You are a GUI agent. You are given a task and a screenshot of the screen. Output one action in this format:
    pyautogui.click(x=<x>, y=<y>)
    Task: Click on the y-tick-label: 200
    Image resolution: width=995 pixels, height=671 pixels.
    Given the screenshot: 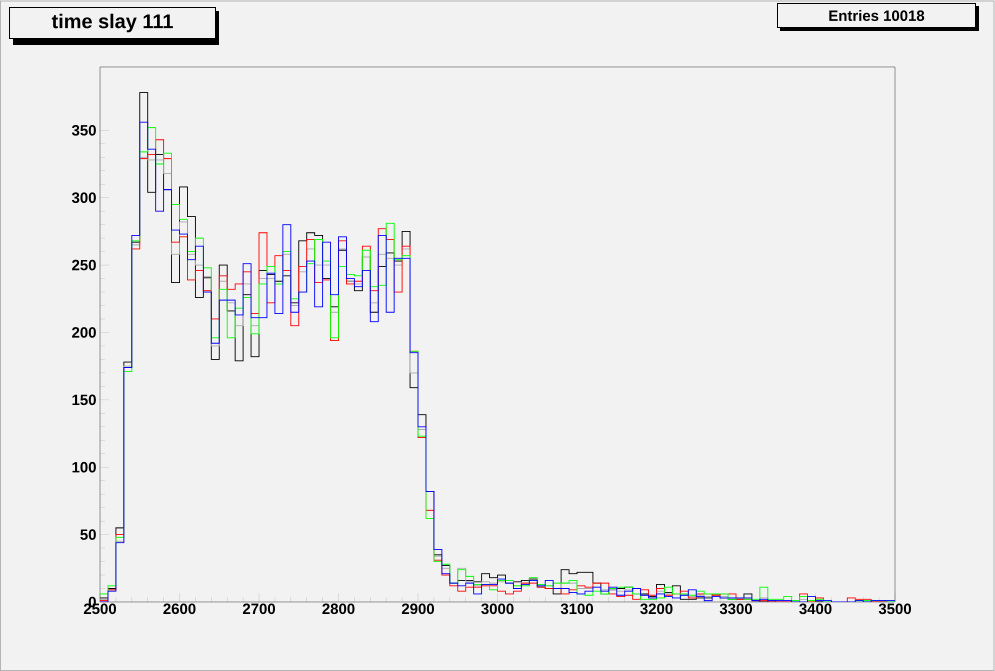 What is the action you would take?
    pyautogui.click(x=84, y=332)
    